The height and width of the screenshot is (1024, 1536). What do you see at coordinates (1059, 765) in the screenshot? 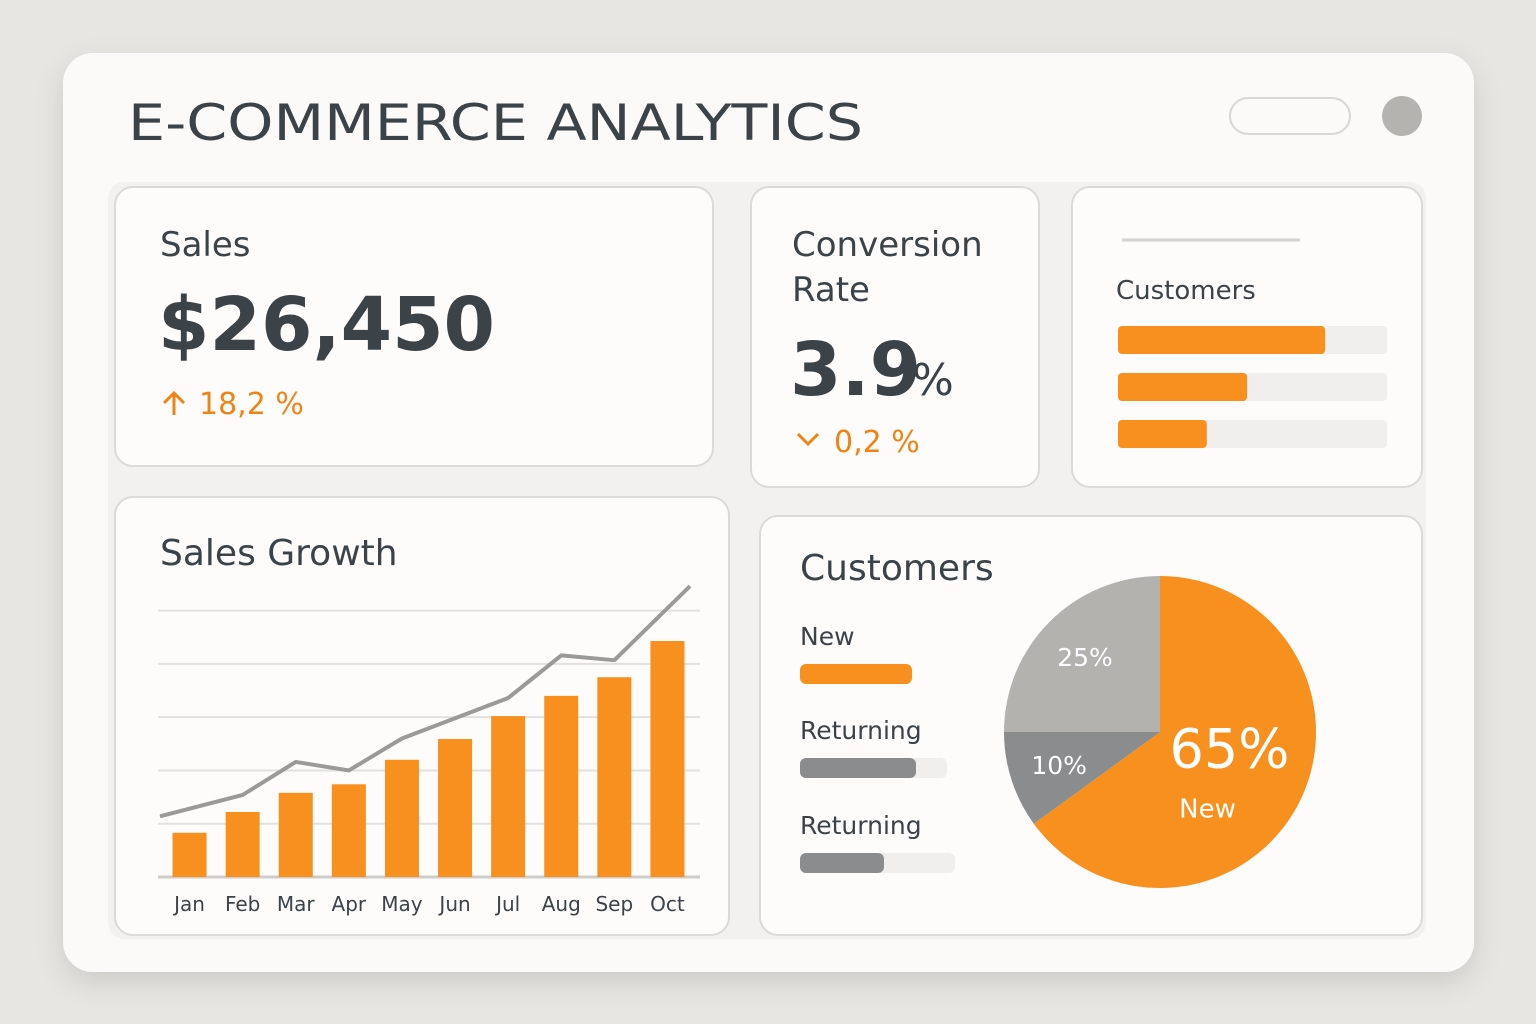
I see `slice-label: 10%` at bounding box center [1059, 765].